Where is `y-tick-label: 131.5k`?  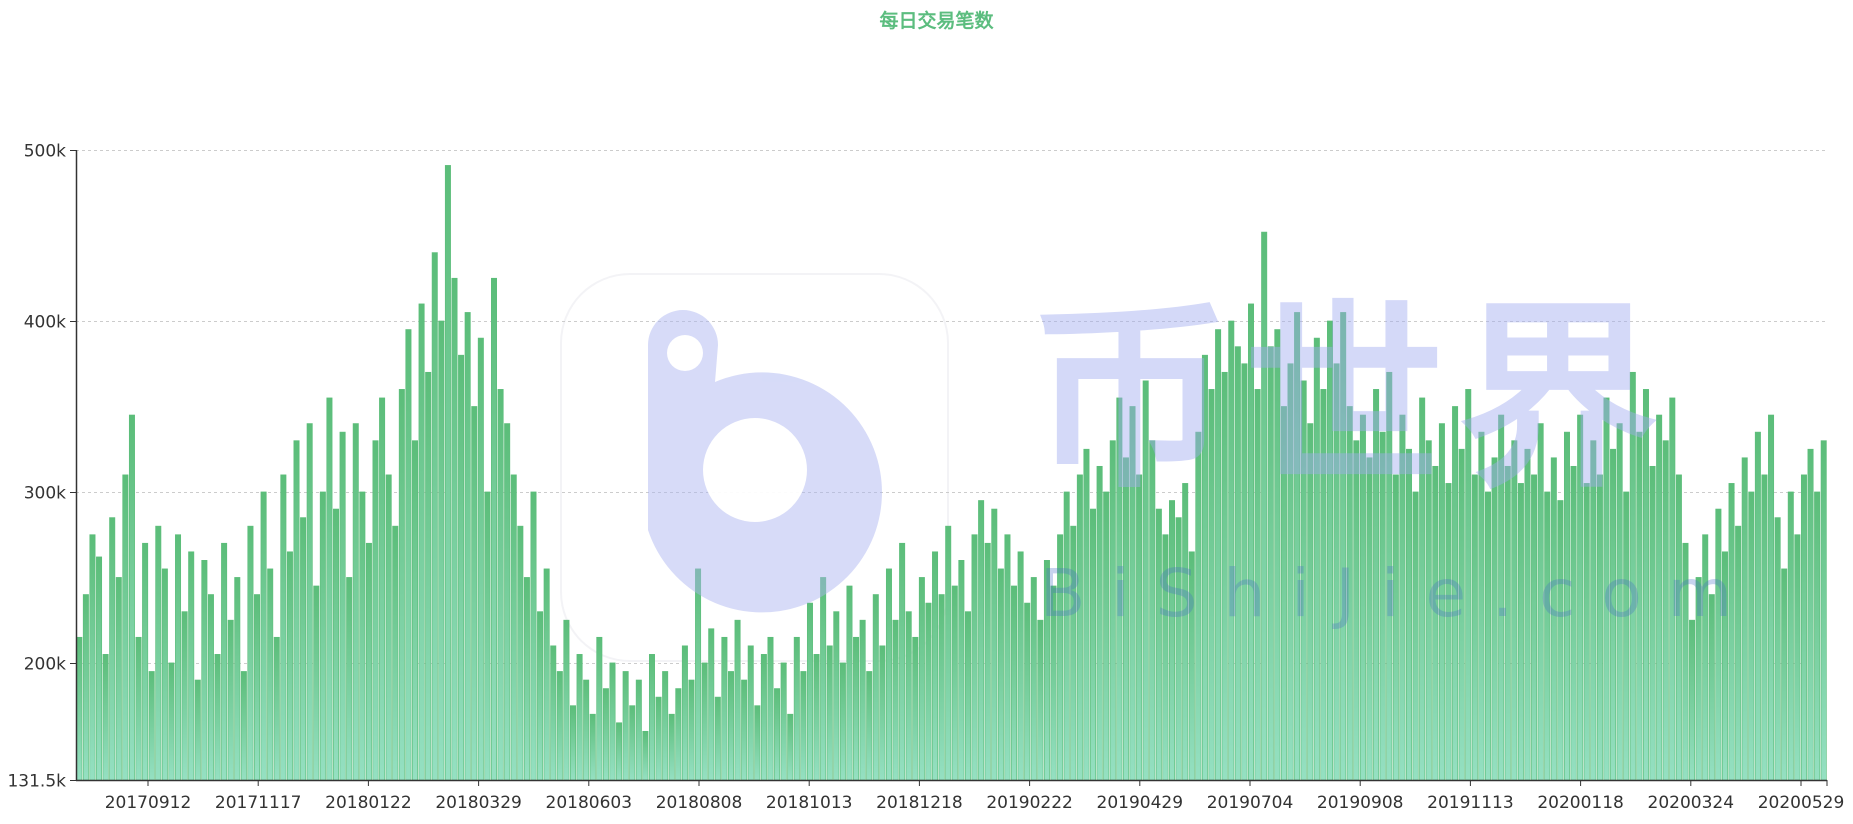 y-tick-label: 131.5k is located at coordinates (36, 782).